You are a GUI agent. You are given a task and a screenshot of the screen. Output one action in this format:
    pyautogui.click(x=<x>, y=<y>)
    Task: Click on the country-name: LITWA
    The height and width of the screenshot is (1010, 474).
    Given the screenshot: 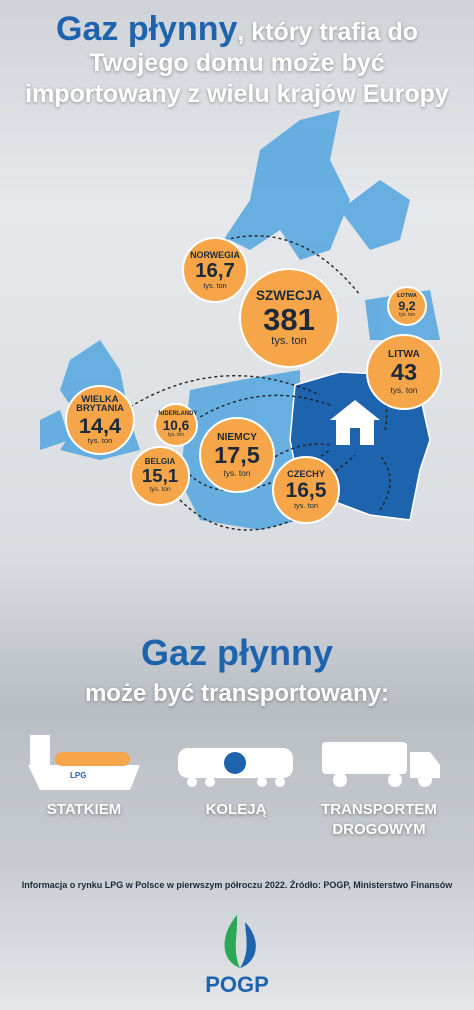 What is the action you would take?
    pyautogui.click(x=404, y=354)
    